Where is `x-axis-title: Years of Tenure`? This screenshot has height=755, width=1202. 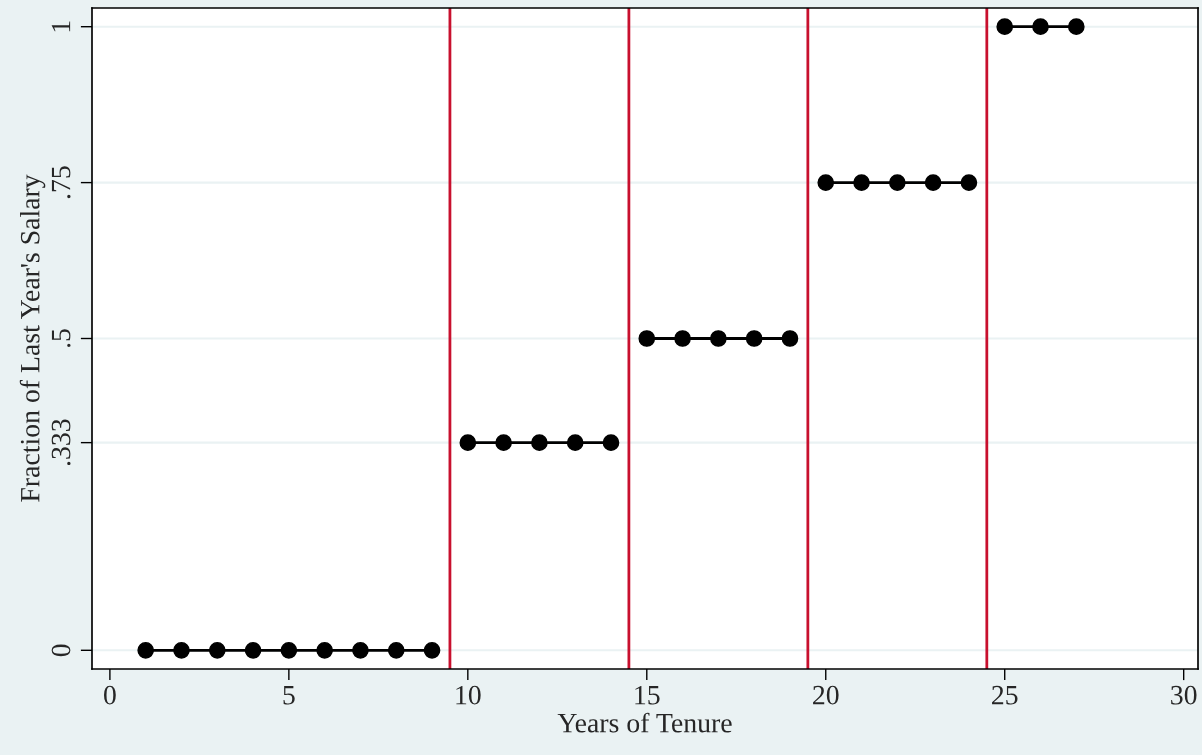
x-axis-title: Years of Tenure is located at coordinates (644, 722).